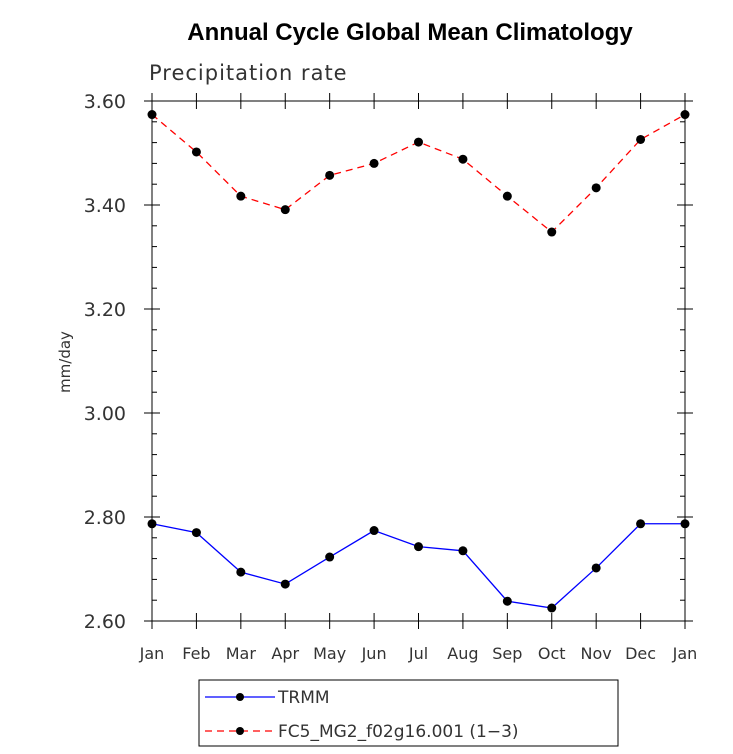  I want to click on x-tick-label: Jul, so click(418, 653).